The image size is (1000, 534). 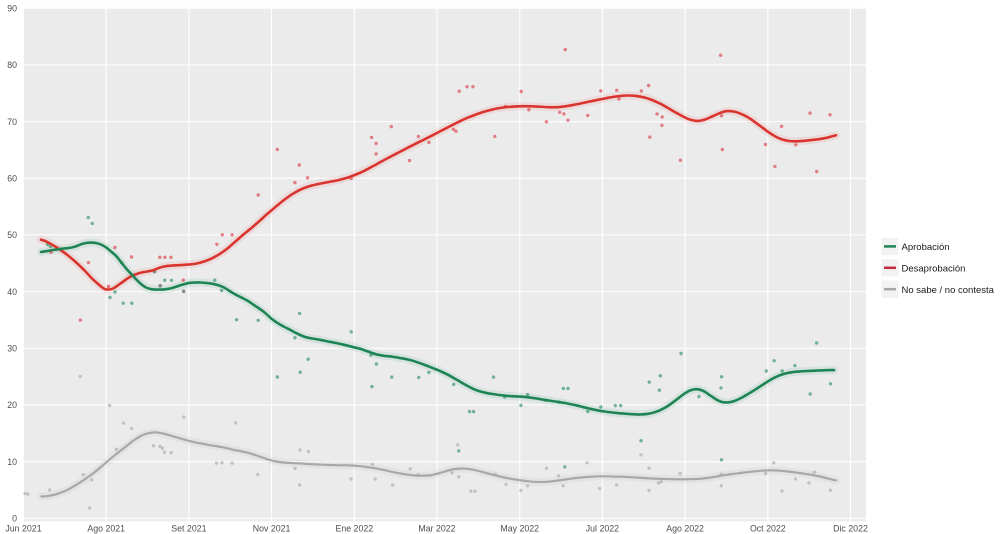 What do you see at coordinates (354, 529) in the screenshot?
I see `svg-text: Ene 2022` at bounding box center [354, 529].